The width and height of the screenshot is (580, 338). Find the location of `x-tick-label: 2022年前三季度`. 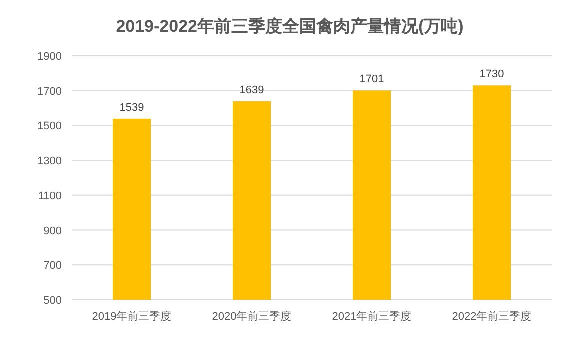

x-tick-label: 2022年前三季度 is located at coordinates (492, 316).